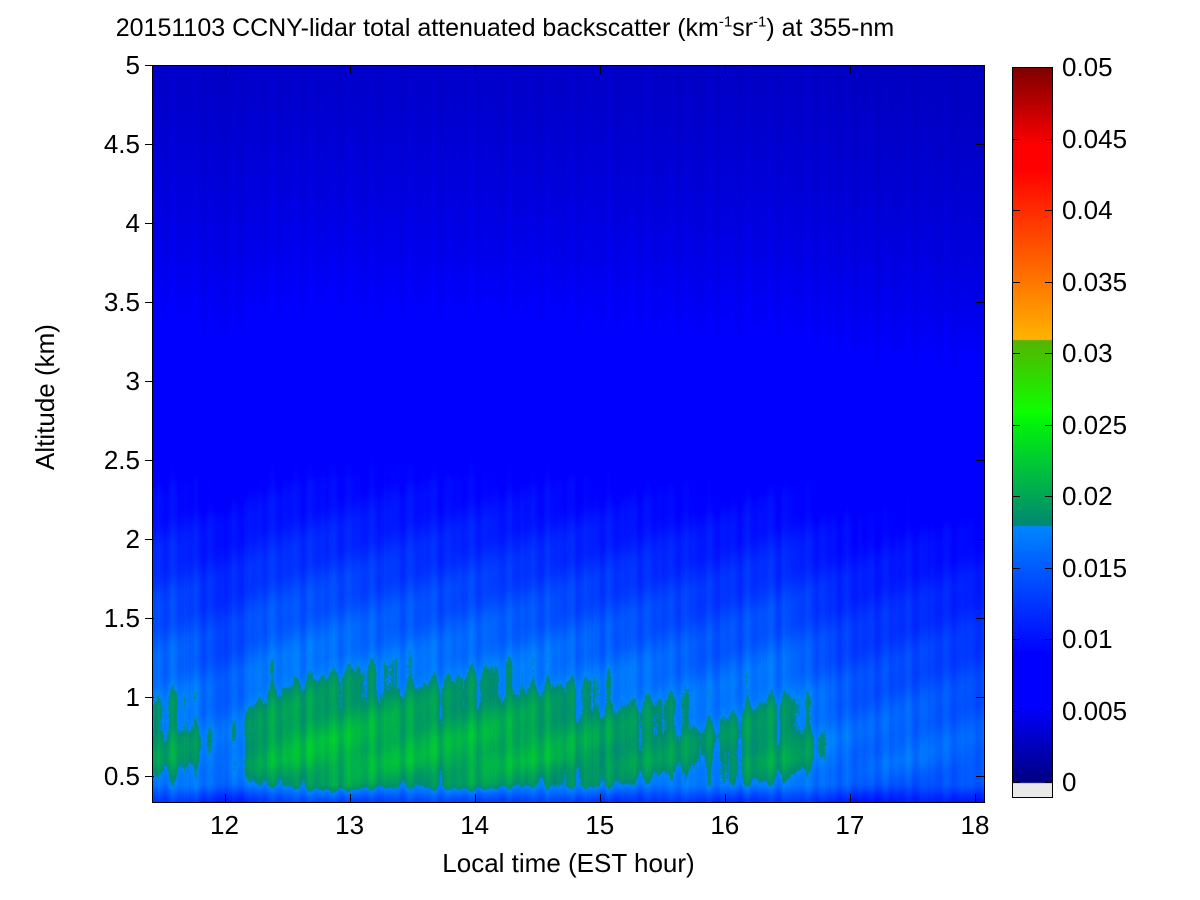 The image size is (1200, 900). I want to click on x-axis-tick-label: 12, so click(224, 825).